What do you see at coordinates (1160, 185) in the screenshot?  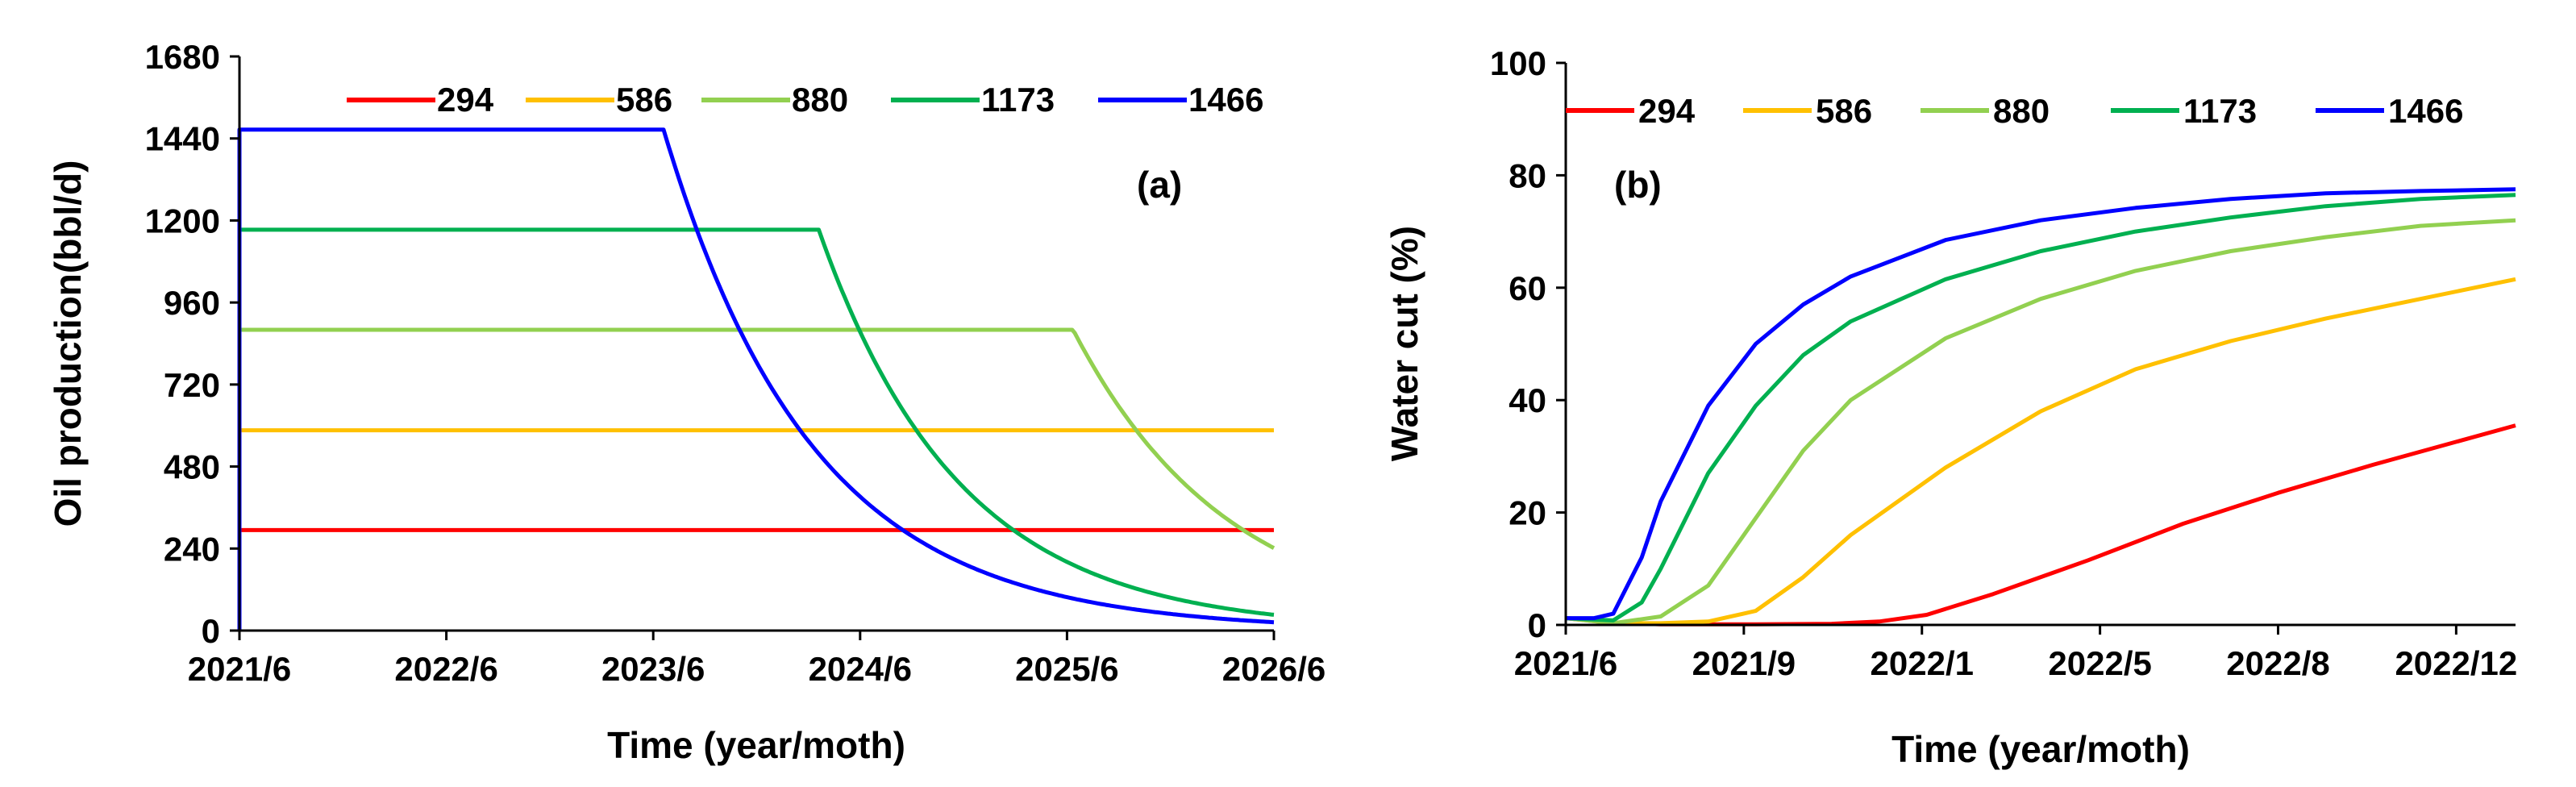 I see `panel-a-label: (a)` at bounding box center [1160, 185].